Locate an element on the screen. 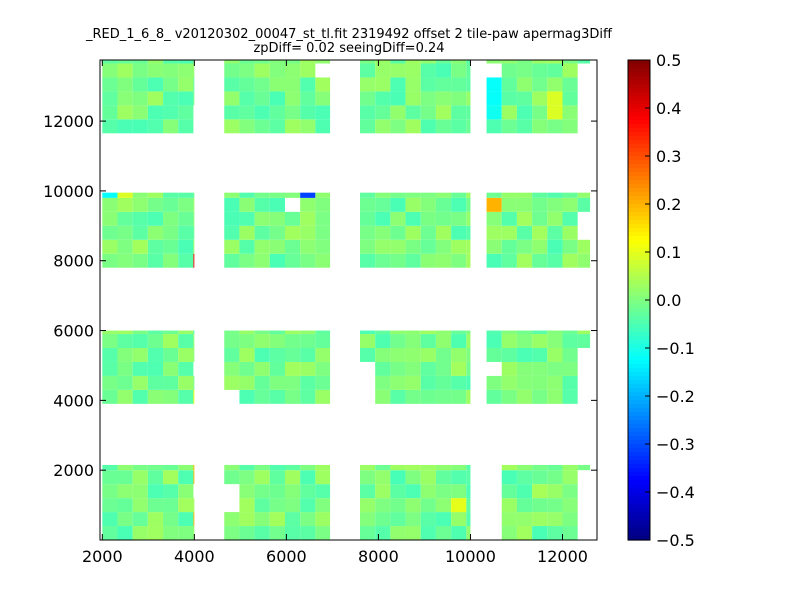 This screenshot has width=800, height=600. colorbar-tick-label: −0.4 is located at coordinates (675, 492).